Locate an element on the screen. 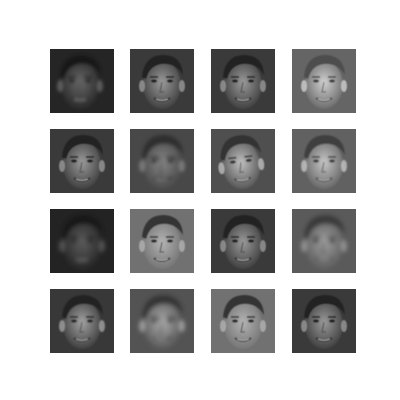 Image resolution: width=400 pixels, height=400 pixels. face-image-r1-c3 is located at coordinates (243, 81).